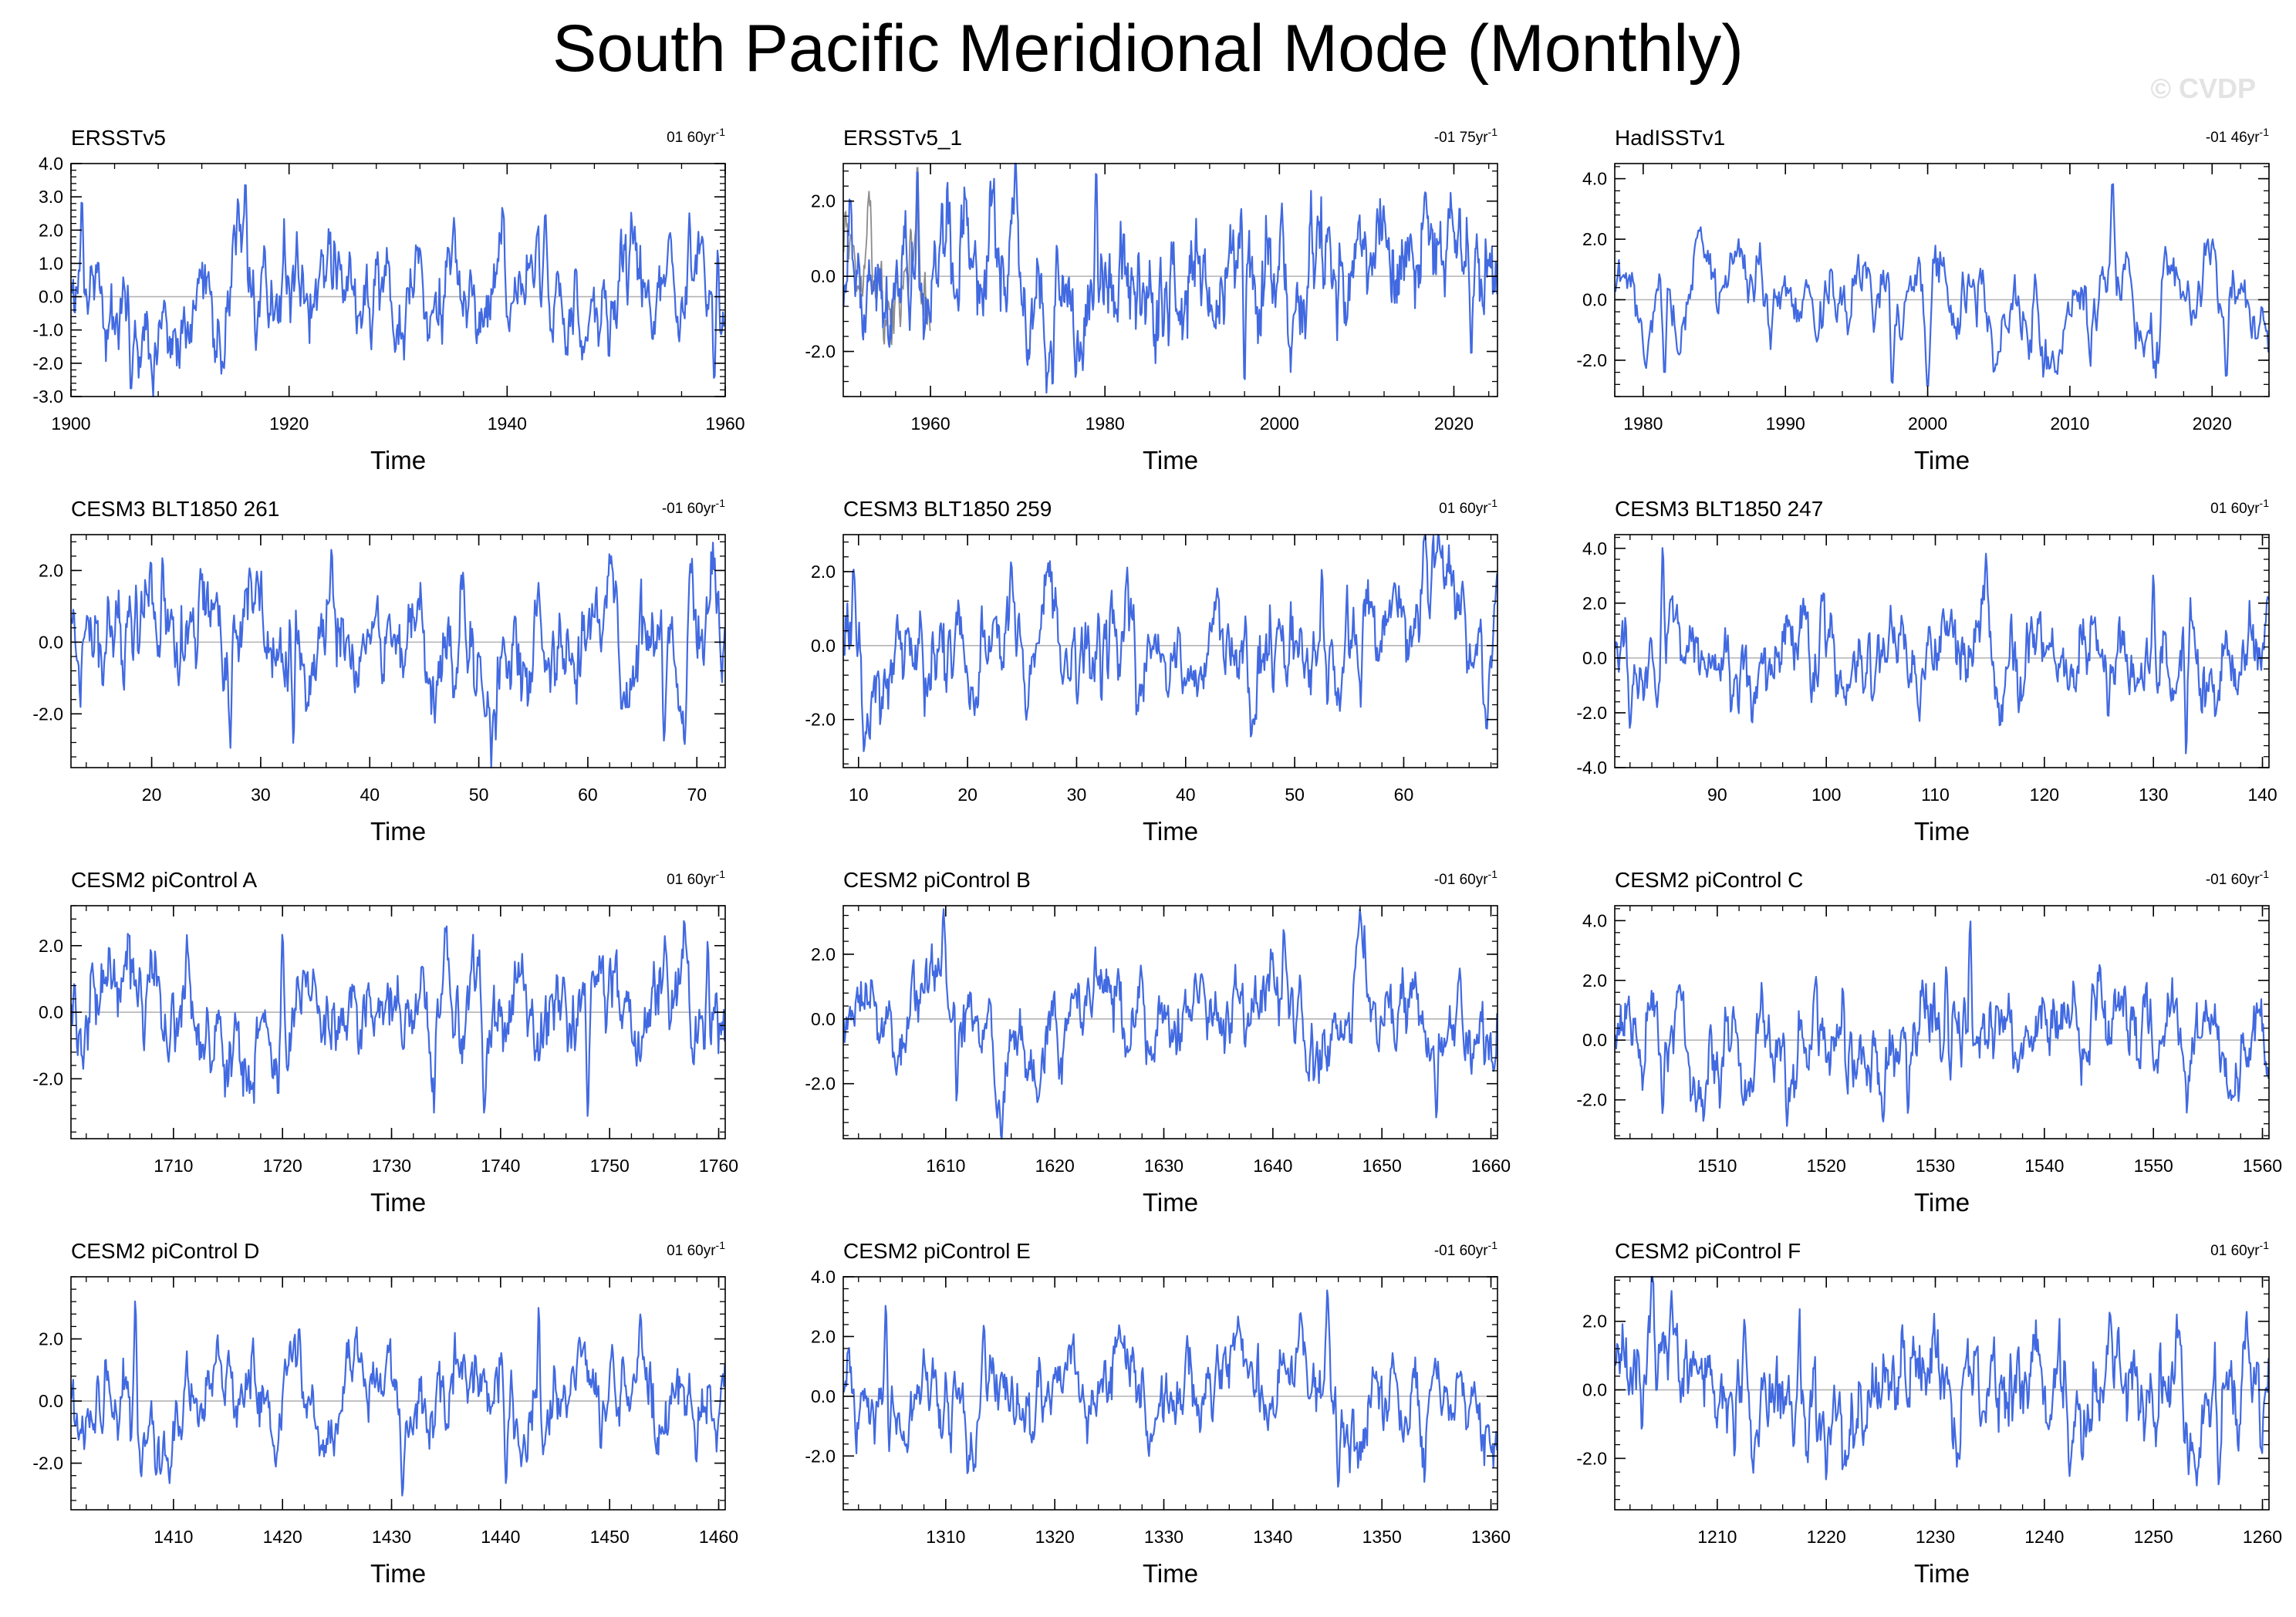  What do you see at coordinates (391, 1537) in the screenshot?
I see `x-tick-label: 1430` at bounding box center [391, 1537].